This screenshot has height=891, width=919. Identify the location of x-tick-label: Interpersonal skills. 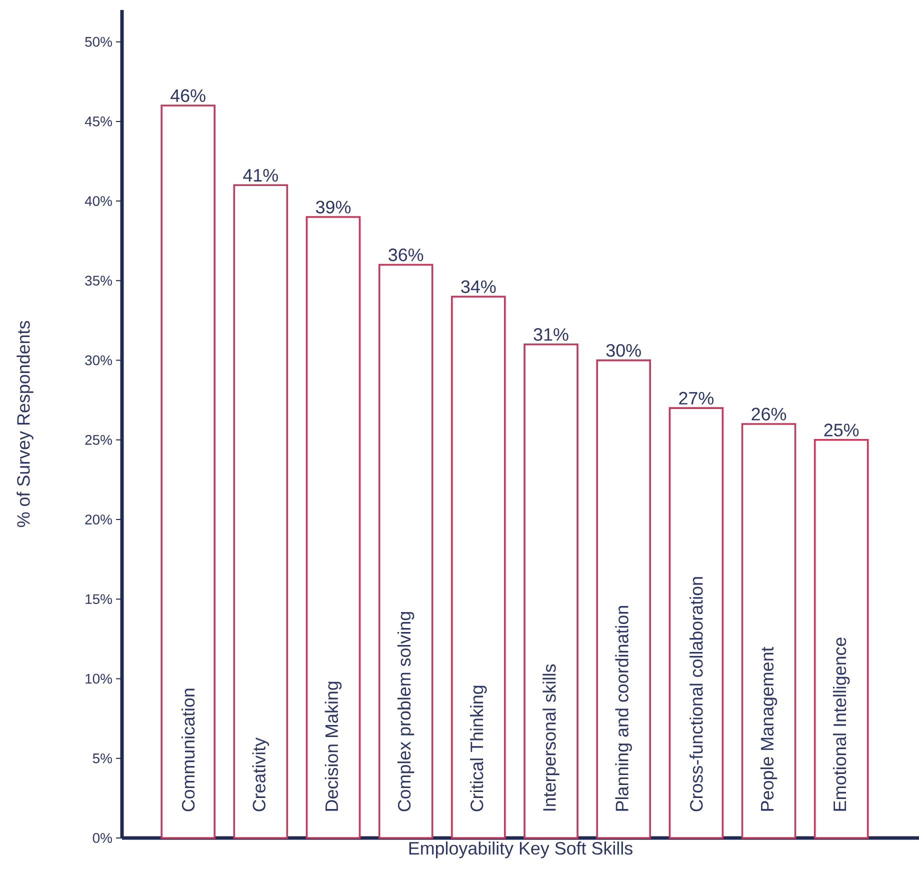
(551, 737).